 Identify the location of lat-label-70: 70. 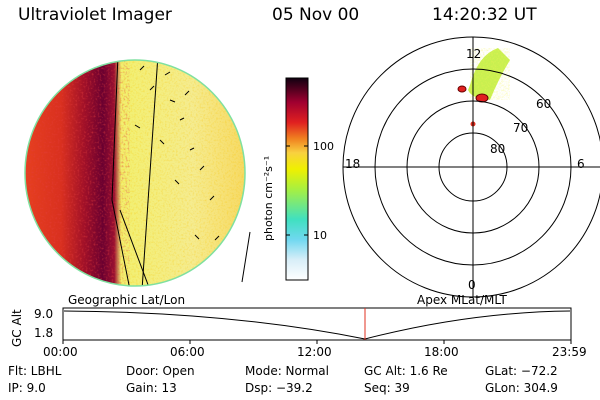
(521, 128).